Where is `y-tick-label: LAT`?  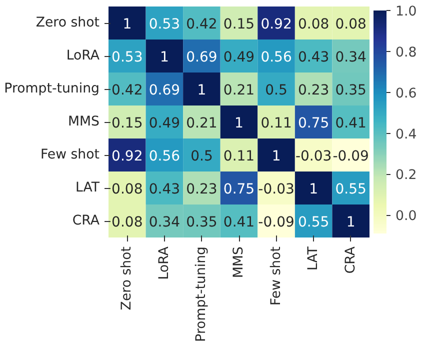
y-tick-label: LAT is located at coordinates (88, 188).